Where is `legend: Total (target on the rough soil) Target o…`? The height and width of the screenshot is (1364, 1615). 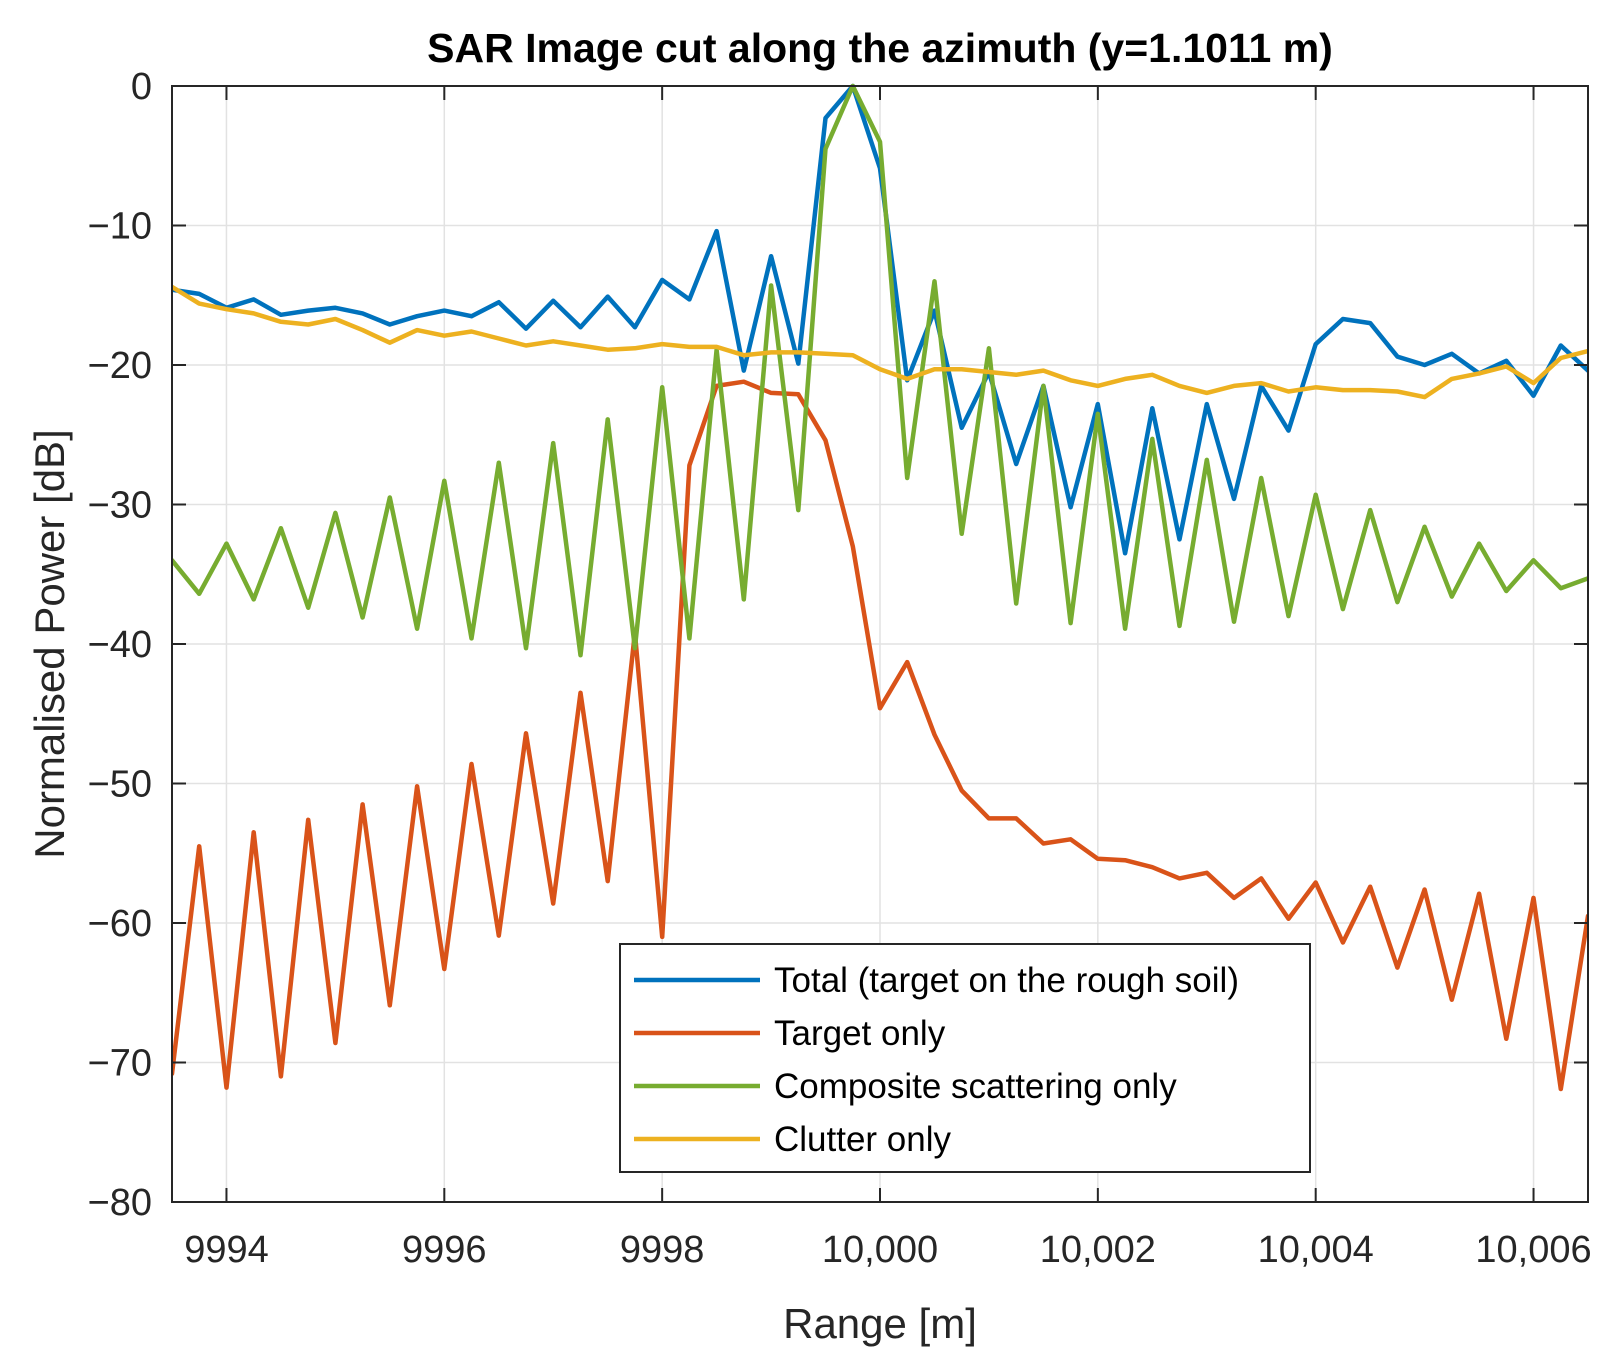
legend: Total (target on the rough soil) Target o… is located at coordinates (965, 1058).